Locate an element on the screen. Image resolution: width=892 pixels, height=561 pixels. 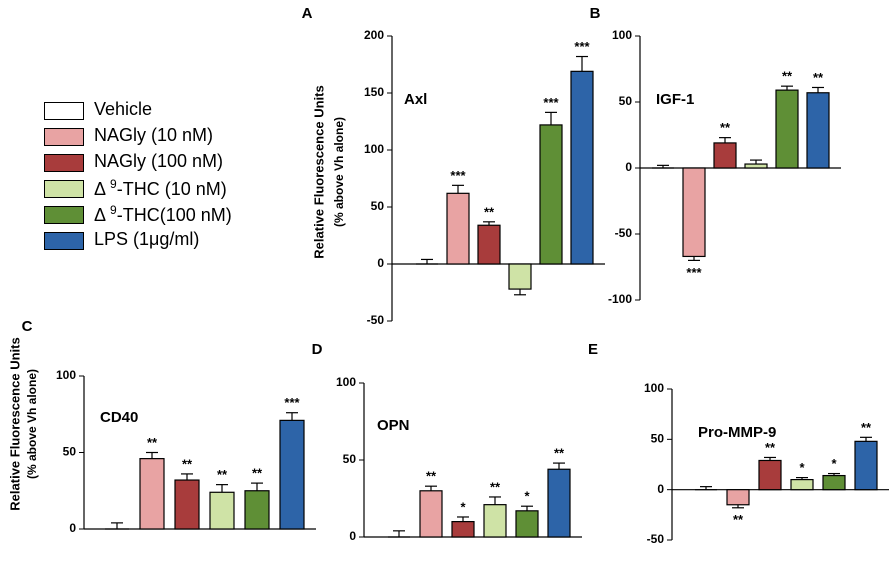
legend-label: LPS (1μg/ml) is located at coordinates (147, 239).